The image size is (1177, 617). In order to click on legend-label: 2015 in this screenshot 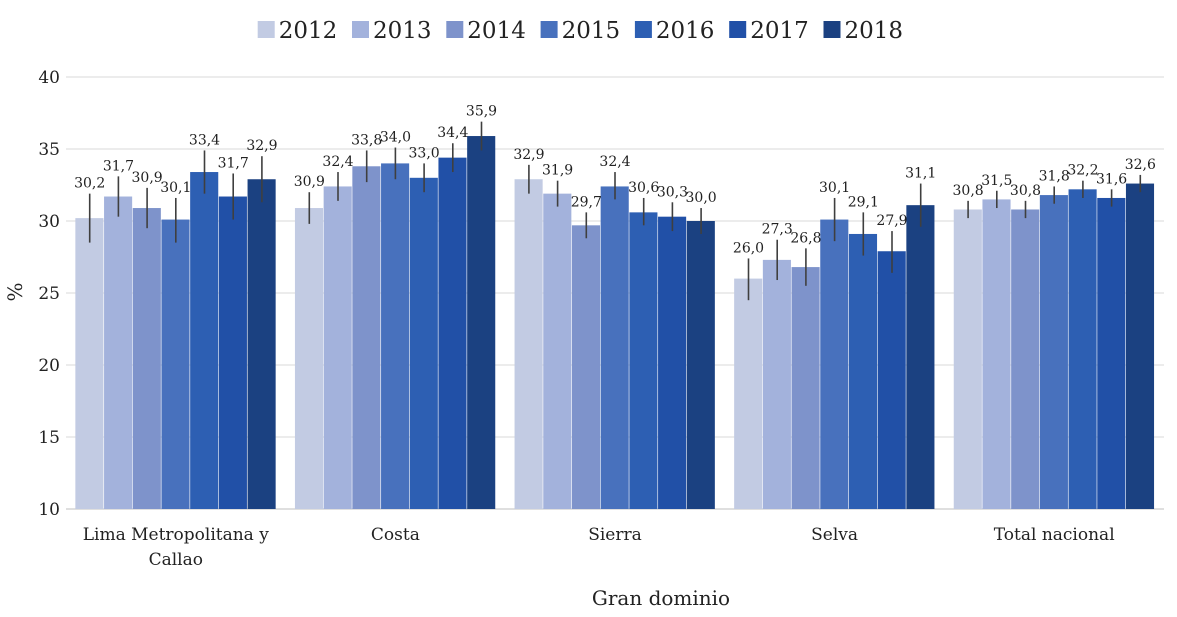, I will do `click(591, 31)`.